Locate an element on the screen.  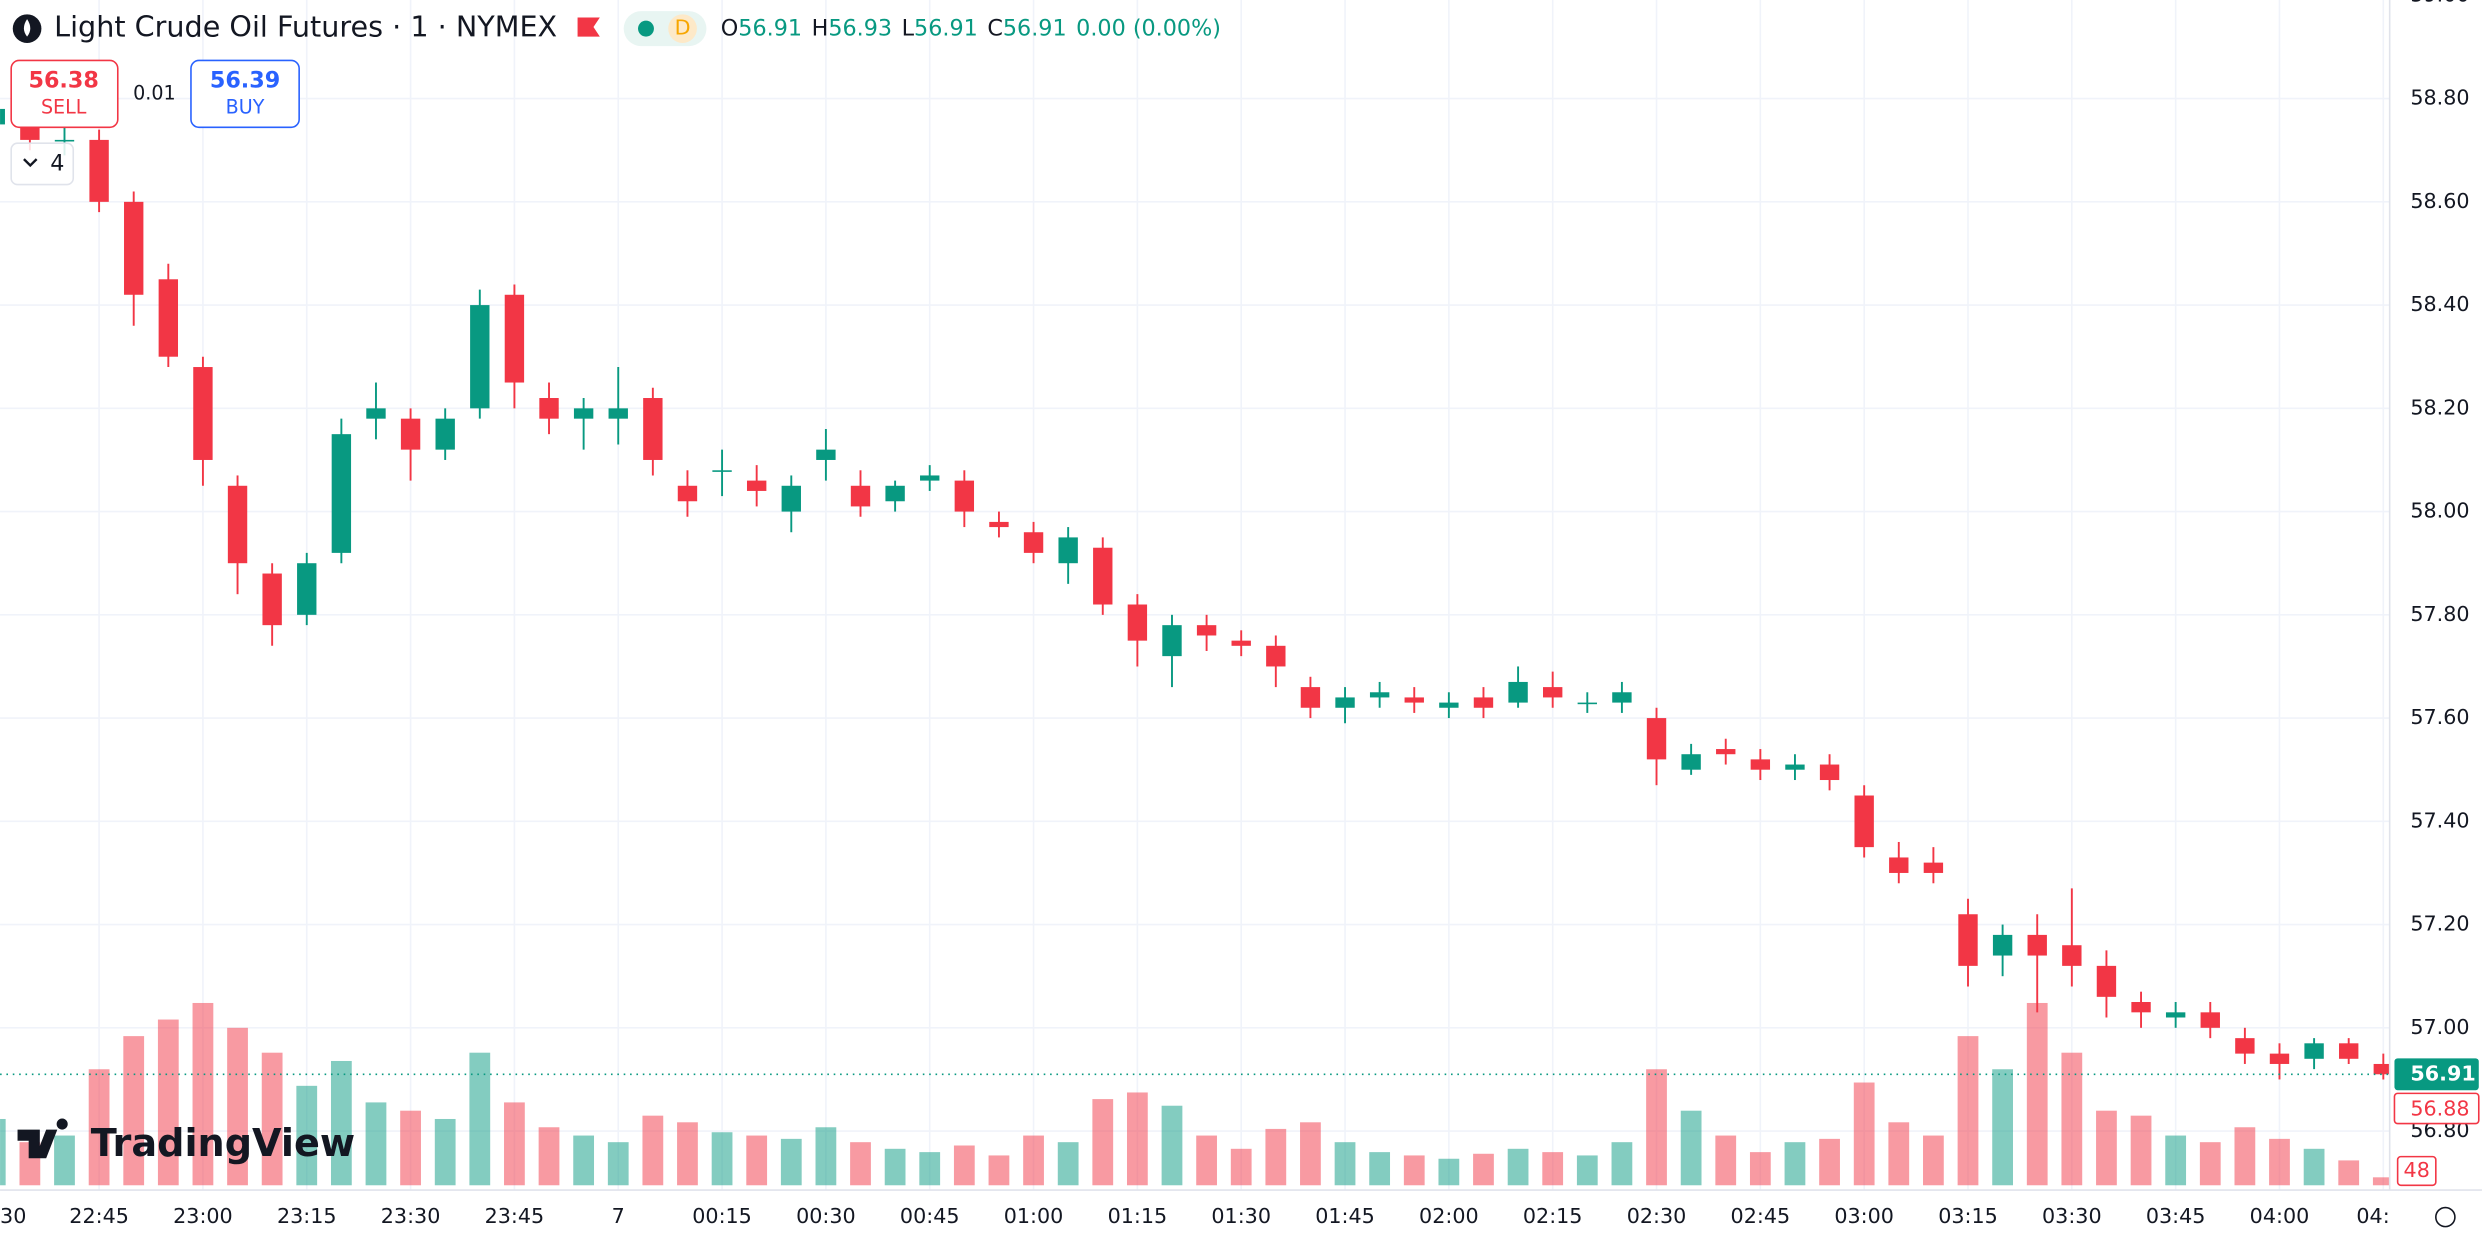
logo-text: TradingView is located at coordinates (223, 1144).